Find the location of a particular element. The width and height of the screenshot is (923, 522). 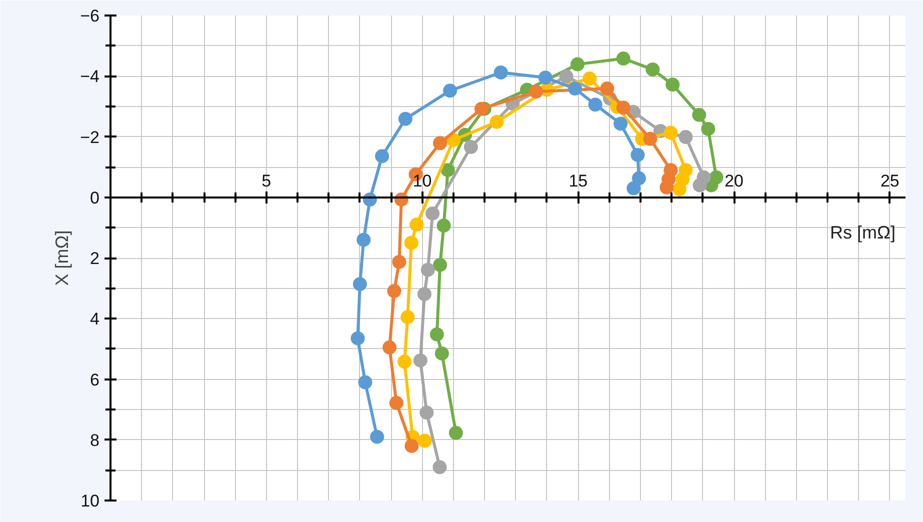

x-tick-label: 25 is located at coordinates (890, 180).